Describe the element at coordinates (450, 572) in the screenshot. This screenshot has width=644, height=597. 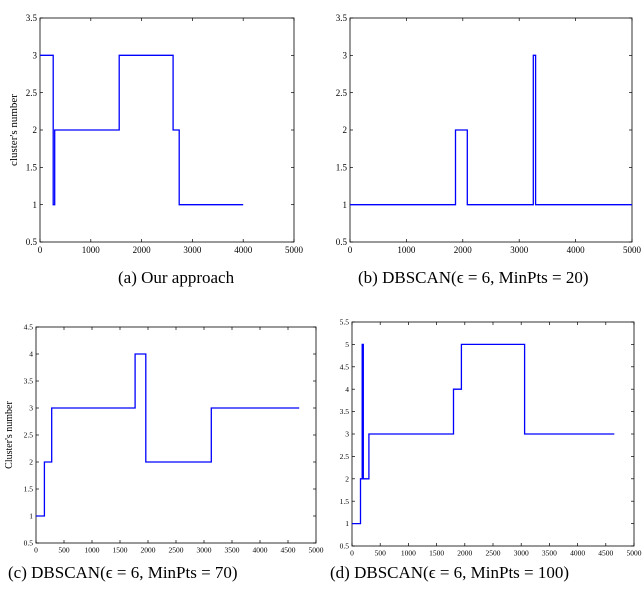
I see `caption-d: (d) DBSCAN(ϵ = 6, MinPts = 100)` at that location.